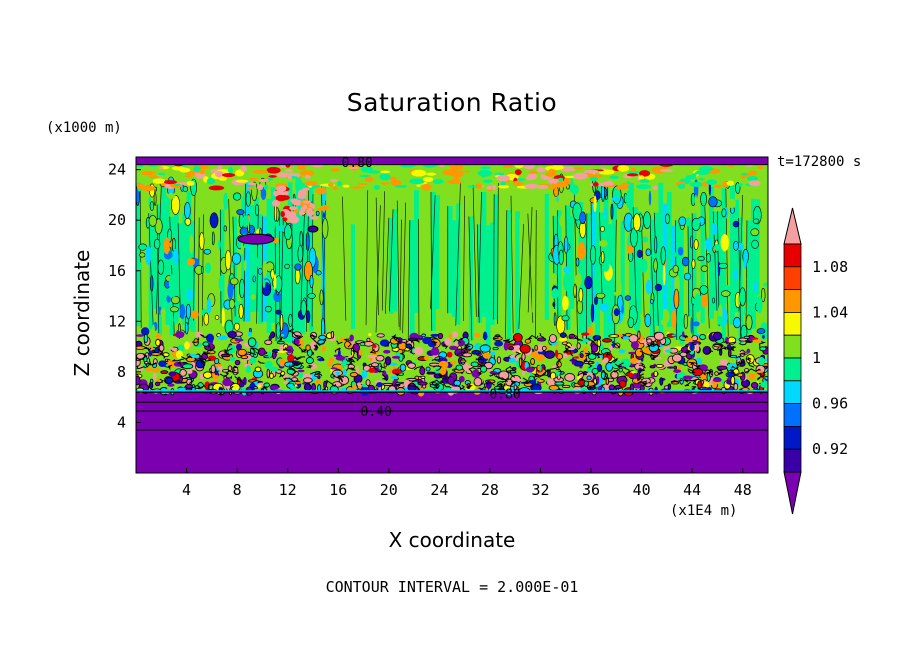  I want to click on colorbar-label: 1.04, so click(830, 312).